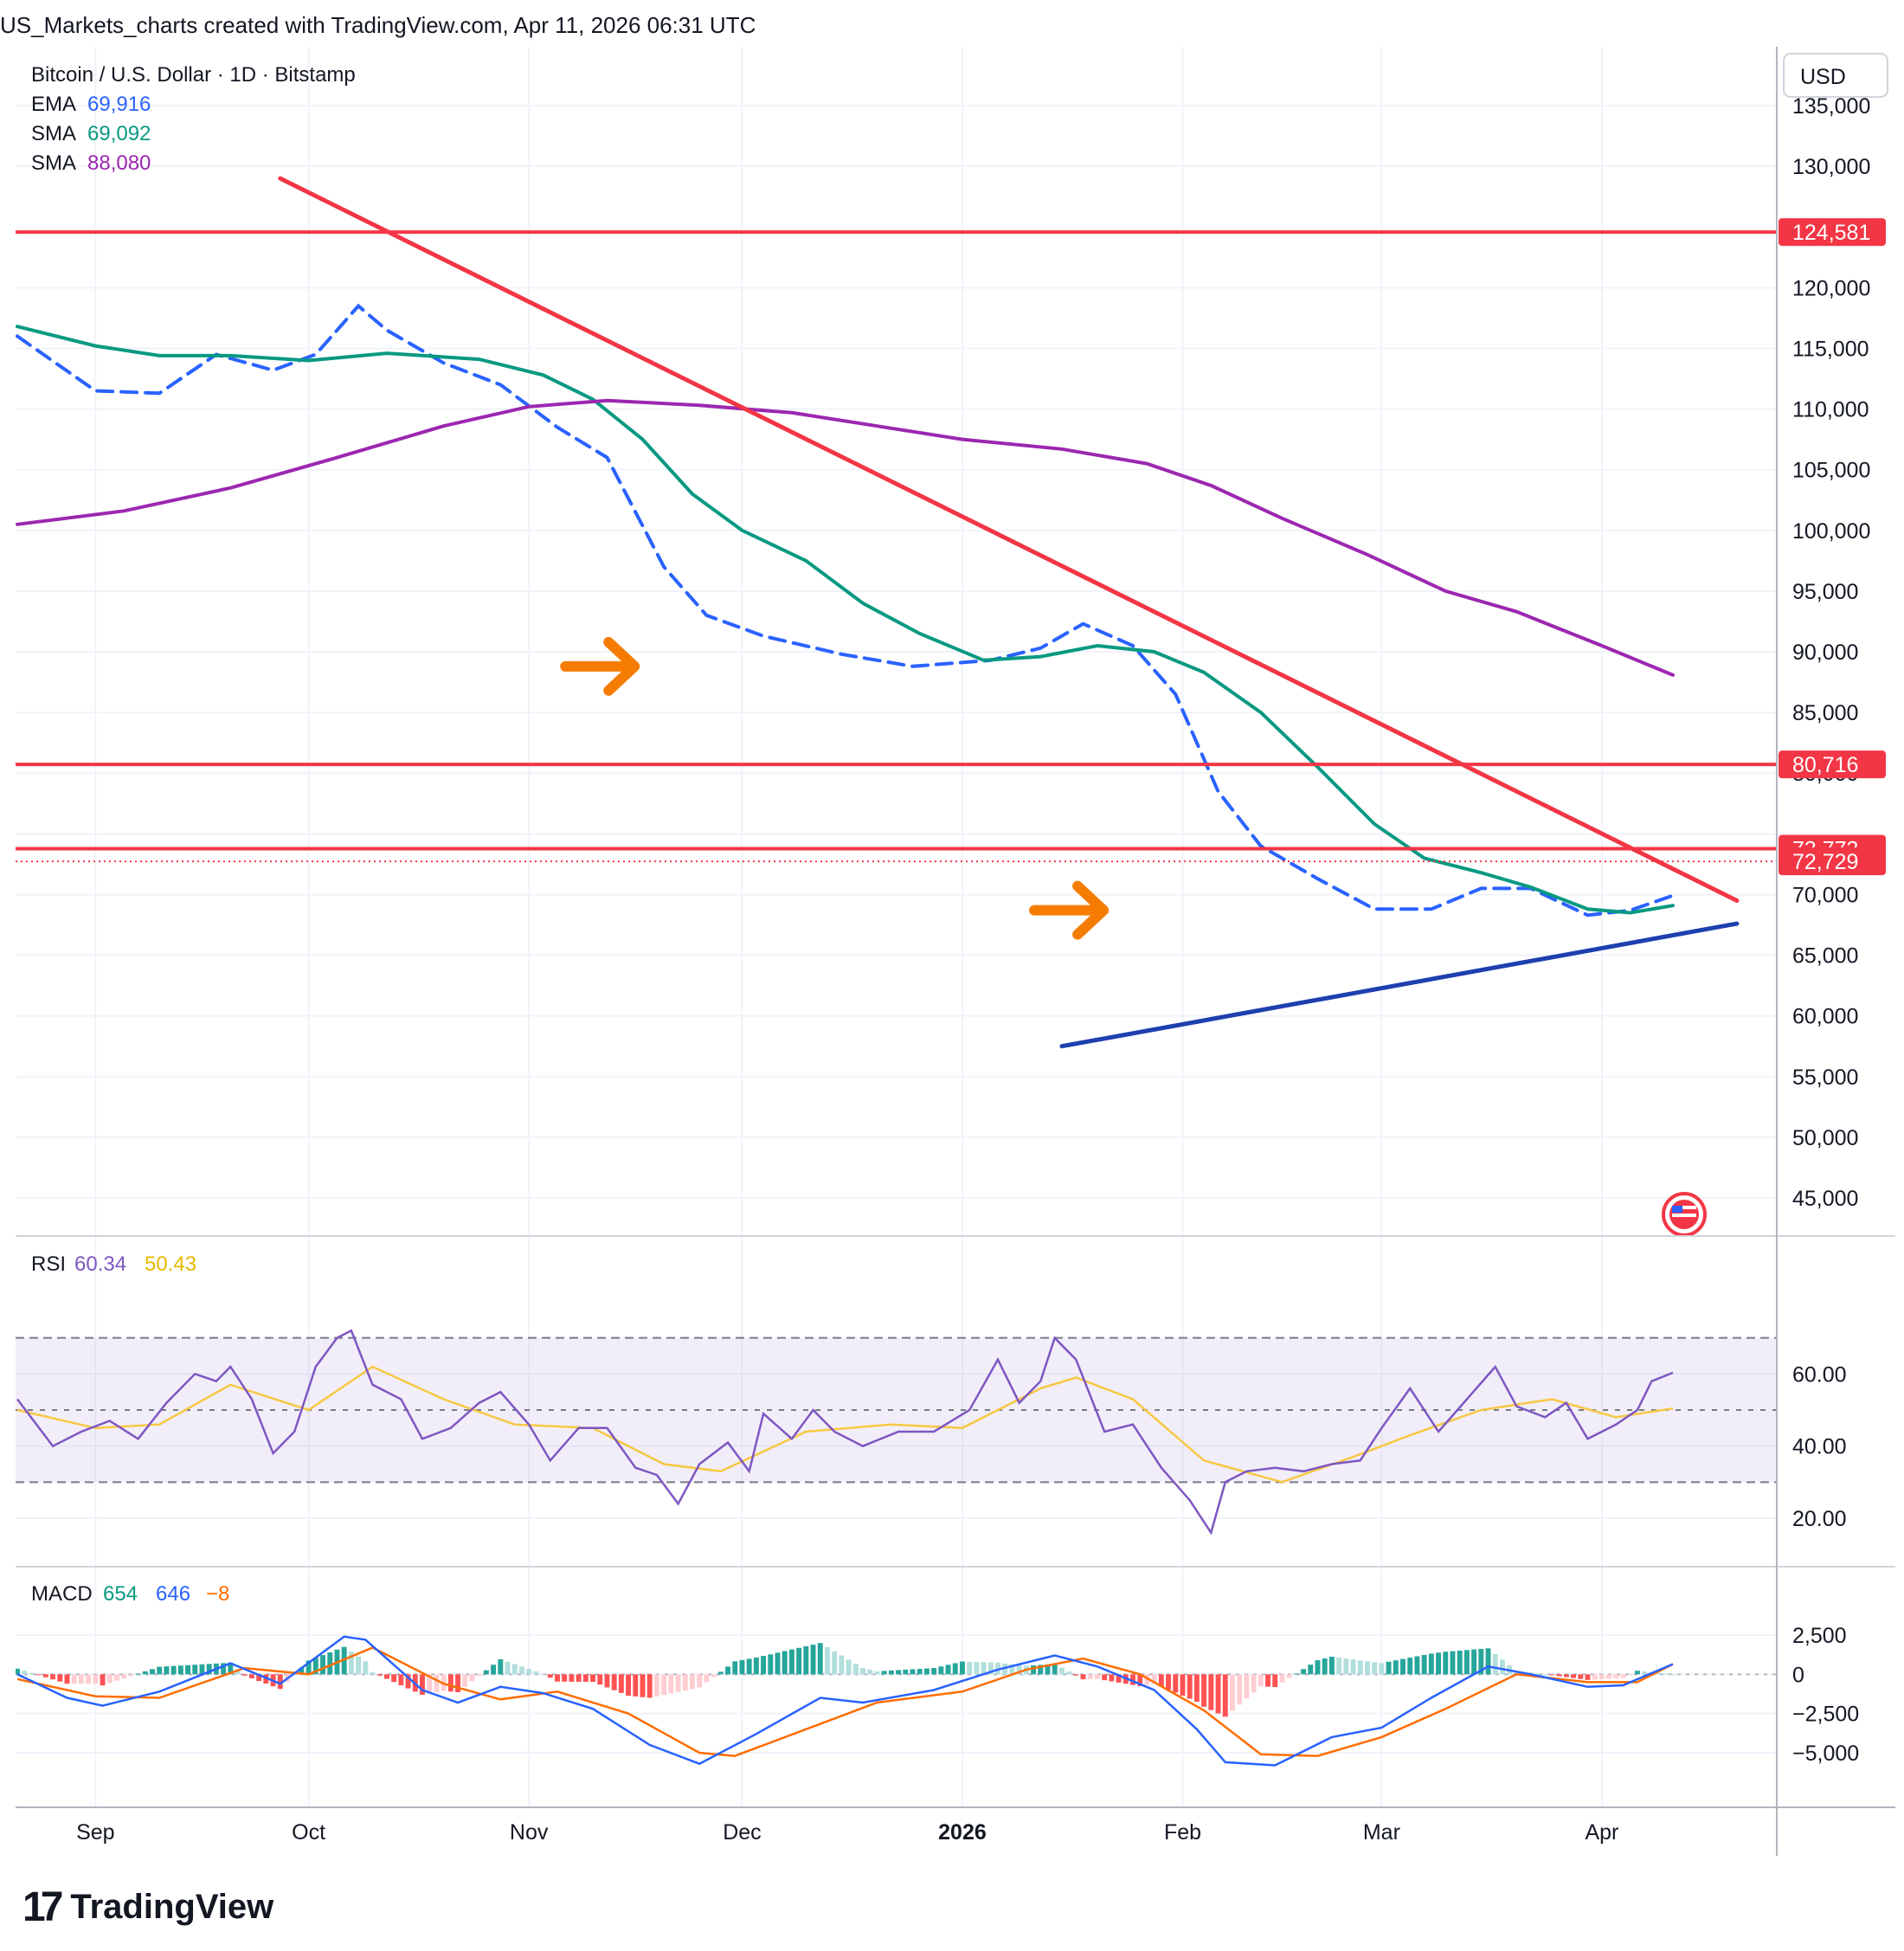 Image resolution: width=1904 pixels, height=1951 pixels. I want to click on indicator-legend-2: SMA 88,080, so click(91, 163).